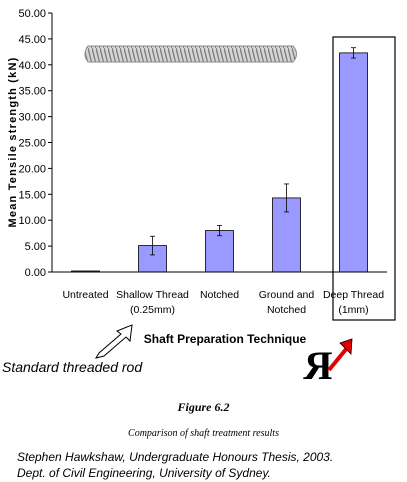 This screenshot has height=482, width=407. I want to click on hollow-arrow-icon, so click(113, 341).